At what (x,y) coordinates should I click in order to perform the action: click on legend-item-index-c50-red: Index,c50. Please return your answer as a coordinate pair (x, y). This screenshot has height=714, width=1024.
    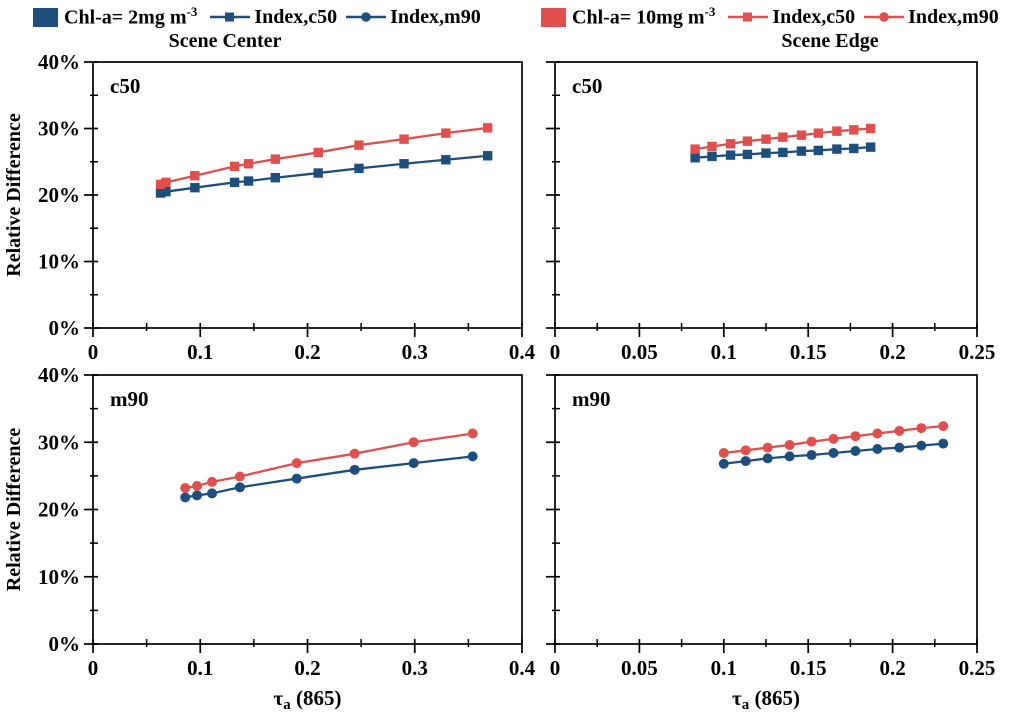
    Looking at the image, I should click on (790, 17).